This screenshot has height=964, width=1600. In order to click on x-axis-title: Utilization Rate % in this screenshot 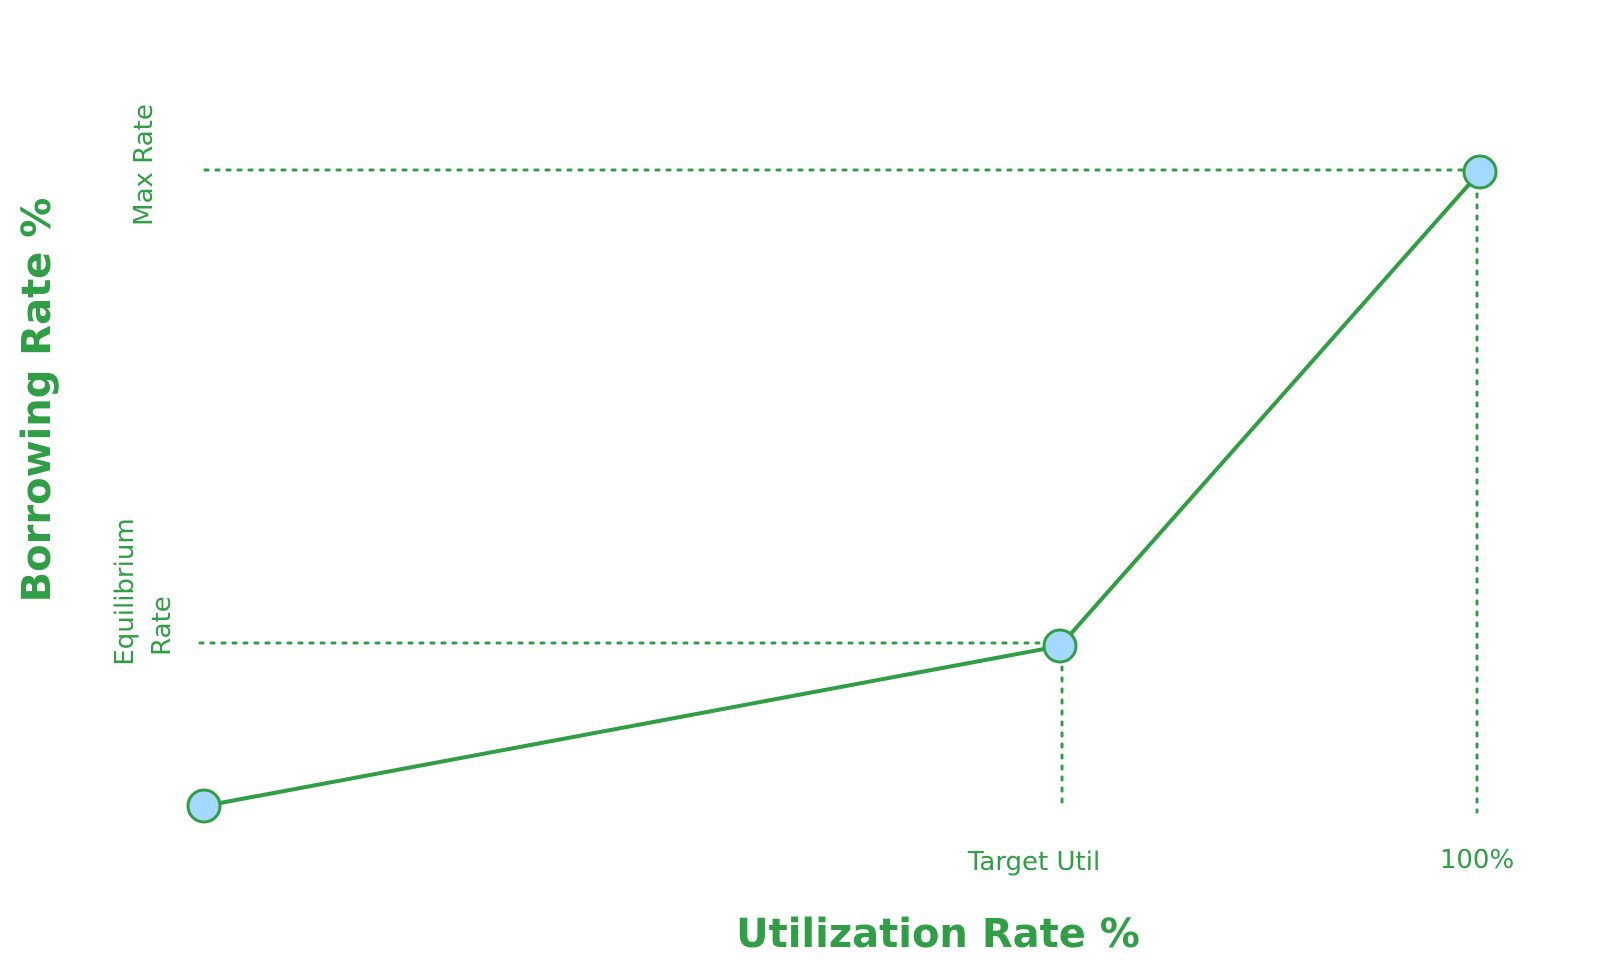, I will do `click(938, 934)`.